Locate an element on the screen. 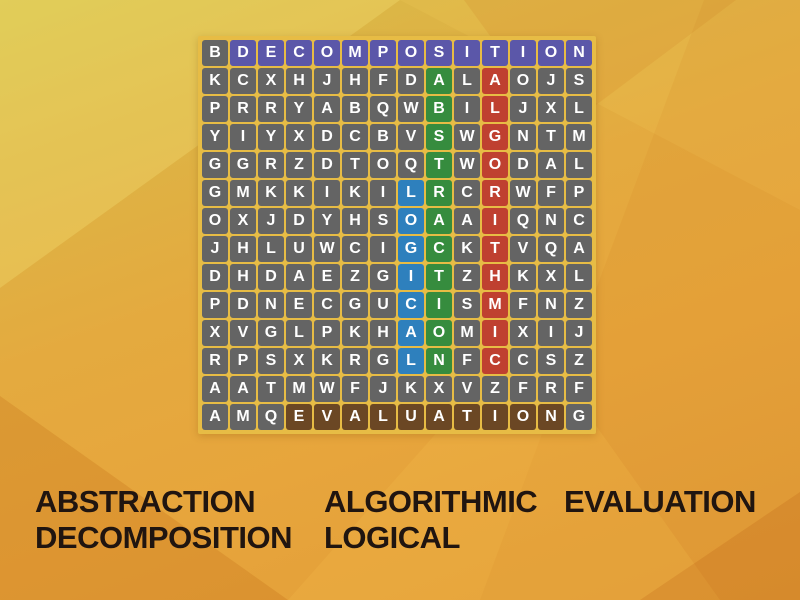 This screenshot has width=800, height=600. grid-cell: B is located at coordinates (439, 109).